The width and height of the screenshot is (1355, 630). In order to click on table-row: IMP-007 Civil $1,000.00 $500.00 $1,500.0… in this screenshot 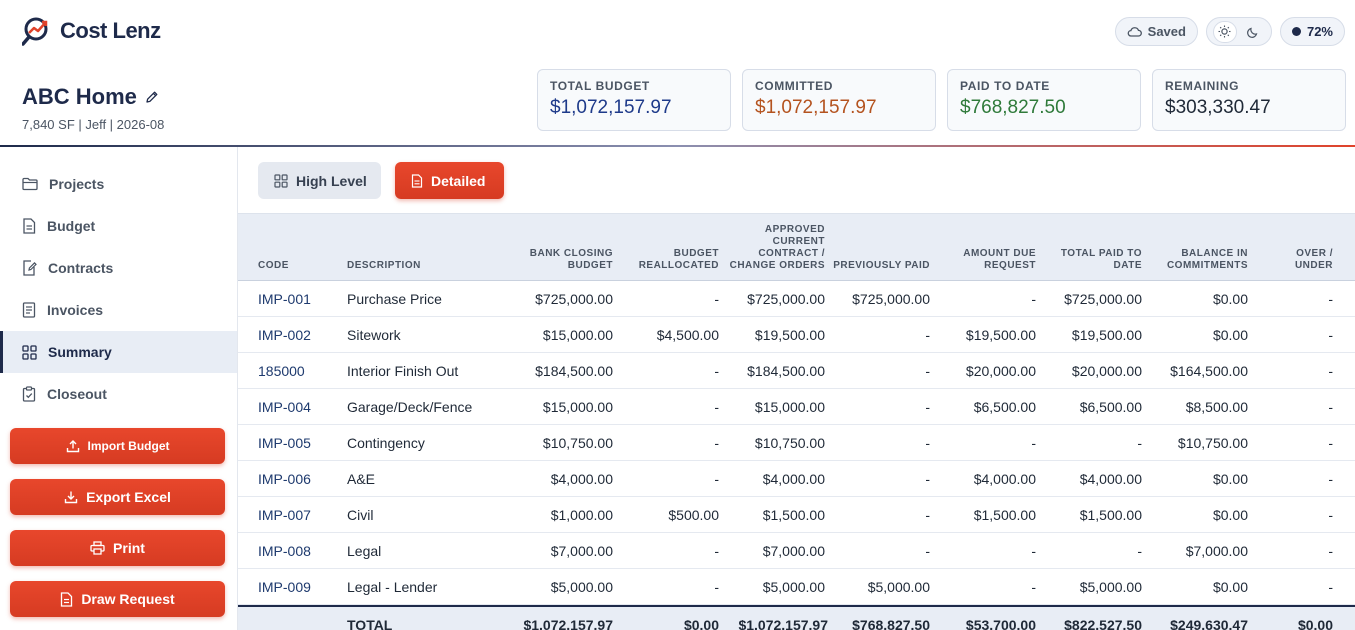, I will do `click(796, 515)`.